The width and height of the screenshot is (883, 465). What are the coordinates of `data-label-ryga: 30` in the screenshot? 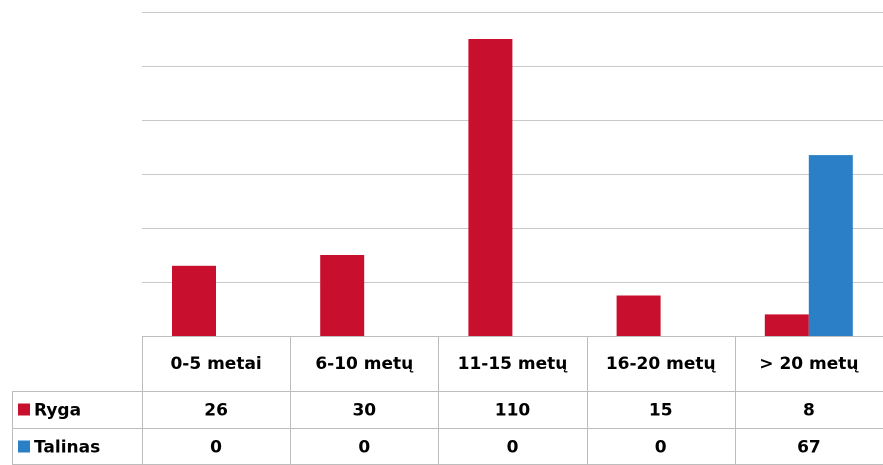 It's located at (364, 411).